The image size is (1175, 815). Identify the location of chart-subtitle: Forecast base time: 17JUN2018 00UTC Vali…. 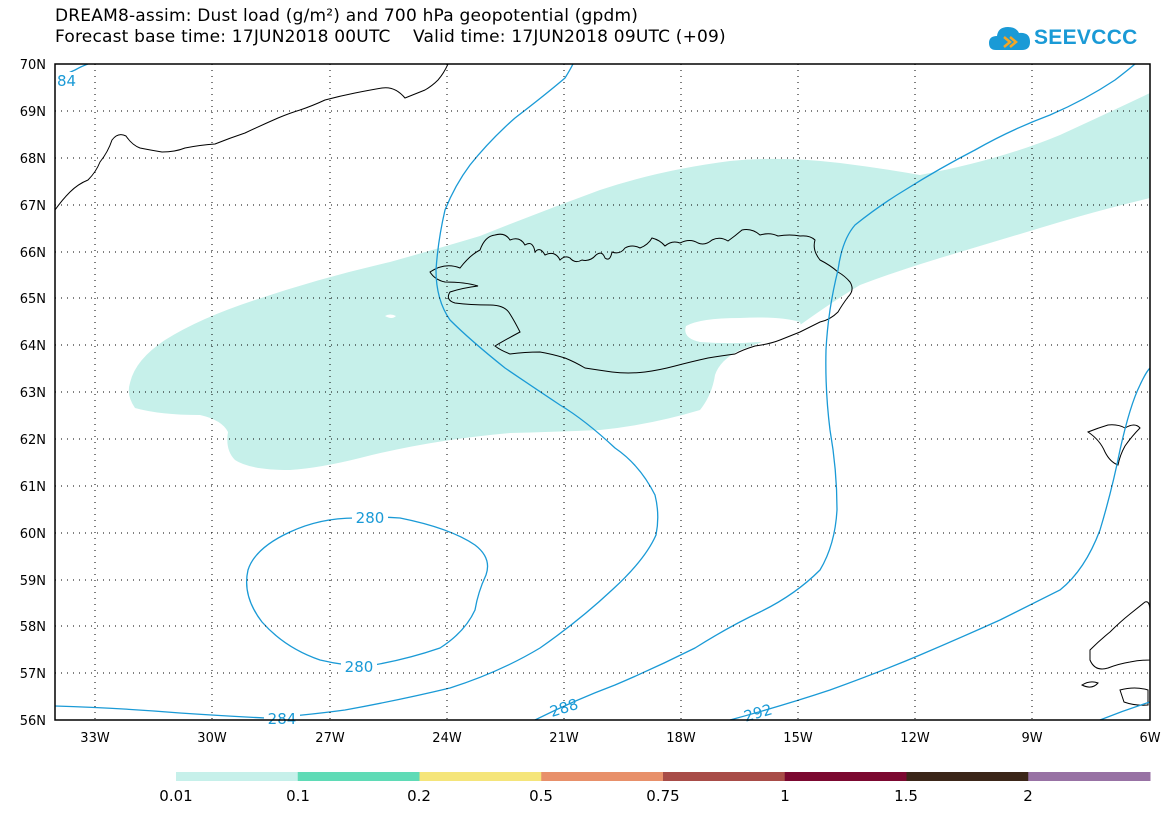
(390, 37).